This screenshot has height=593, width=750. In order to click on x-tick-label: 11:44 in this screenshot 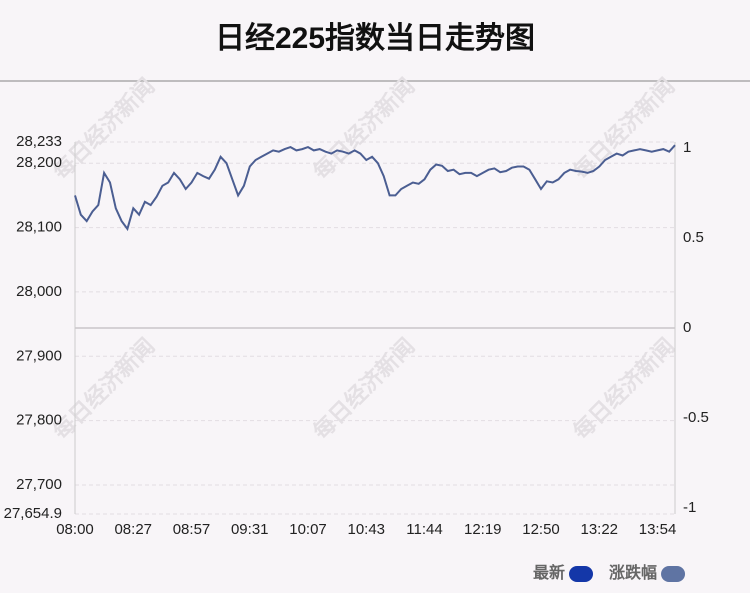, I will do `click(424, 529)`.